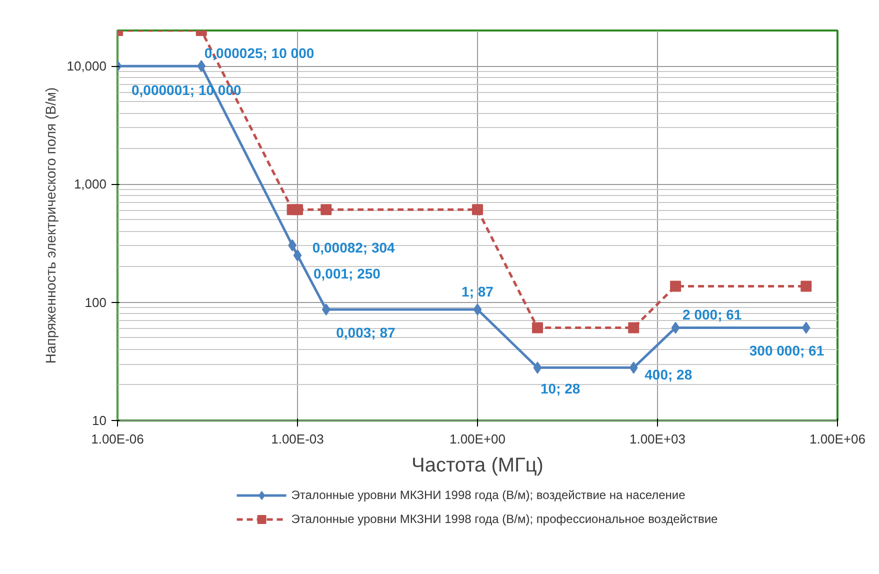 Image resolution: width=879 pixels, height=574 pixels. I want to click on y-axis-title: Напряженность электрического поля (В/м), so click(50, 225).